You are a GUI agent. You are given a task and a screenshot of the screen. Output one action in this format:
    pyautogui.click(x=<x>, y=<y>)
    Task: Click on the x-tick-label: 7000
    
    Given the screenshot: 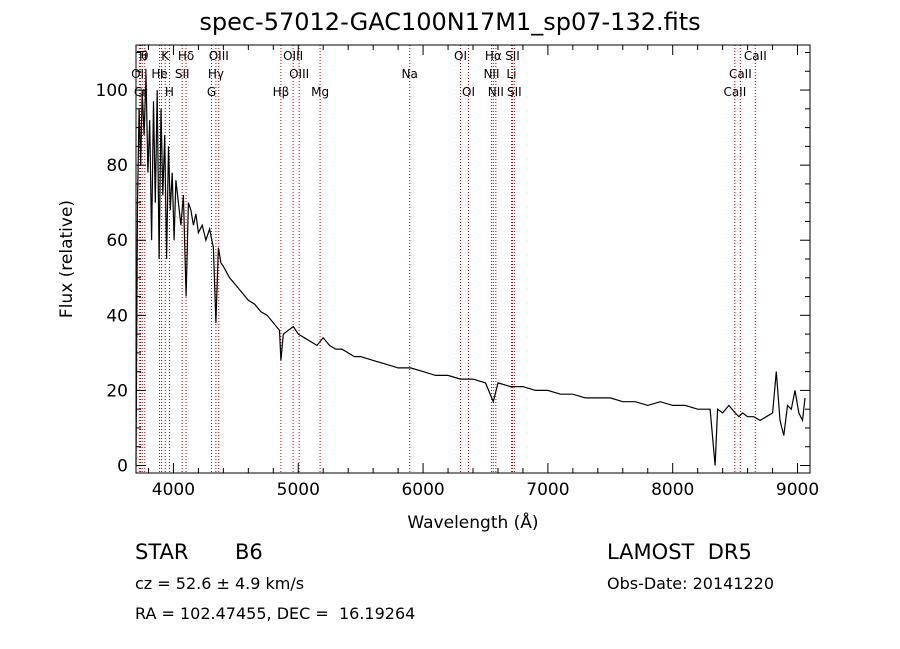 What is the action you would take?
    pyautogui.click(x=547, y=490)
    